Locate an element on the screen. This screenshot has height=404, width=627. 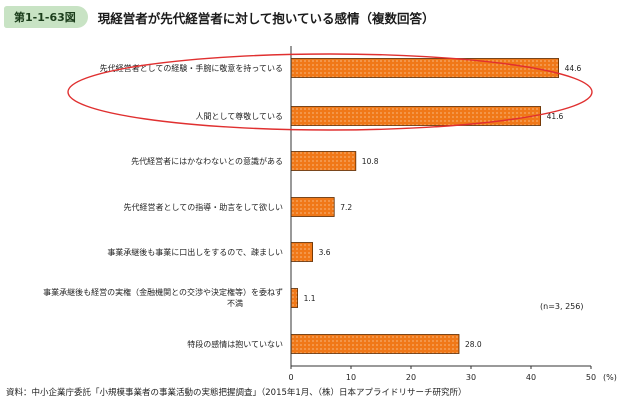
x-tick-label: 40 is located at coordinates (531, 377).